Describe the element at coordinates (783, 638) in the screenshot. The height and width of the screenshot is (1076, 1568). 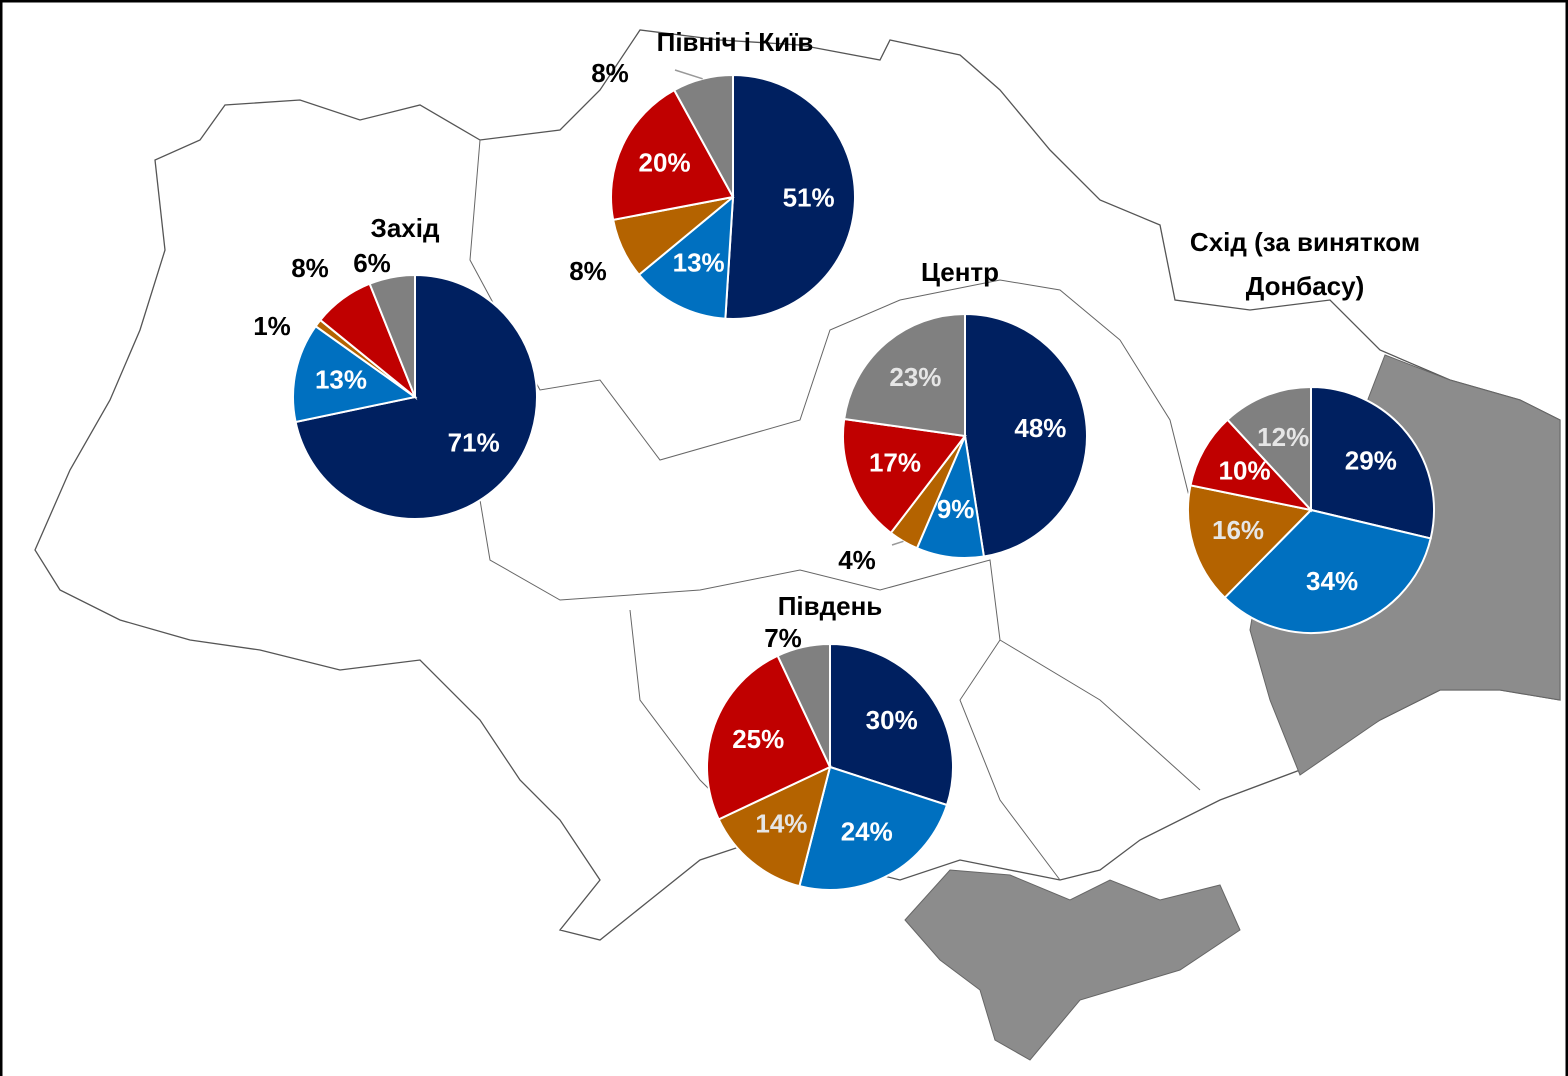
I see `value-label: 7%` at that location.